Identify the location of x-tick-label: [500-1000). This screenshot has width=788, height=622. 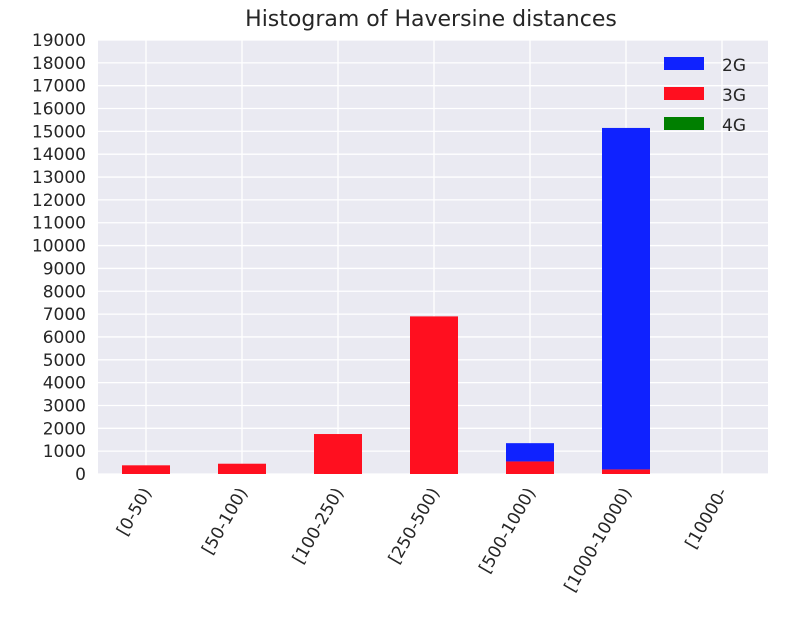
(507, 531).